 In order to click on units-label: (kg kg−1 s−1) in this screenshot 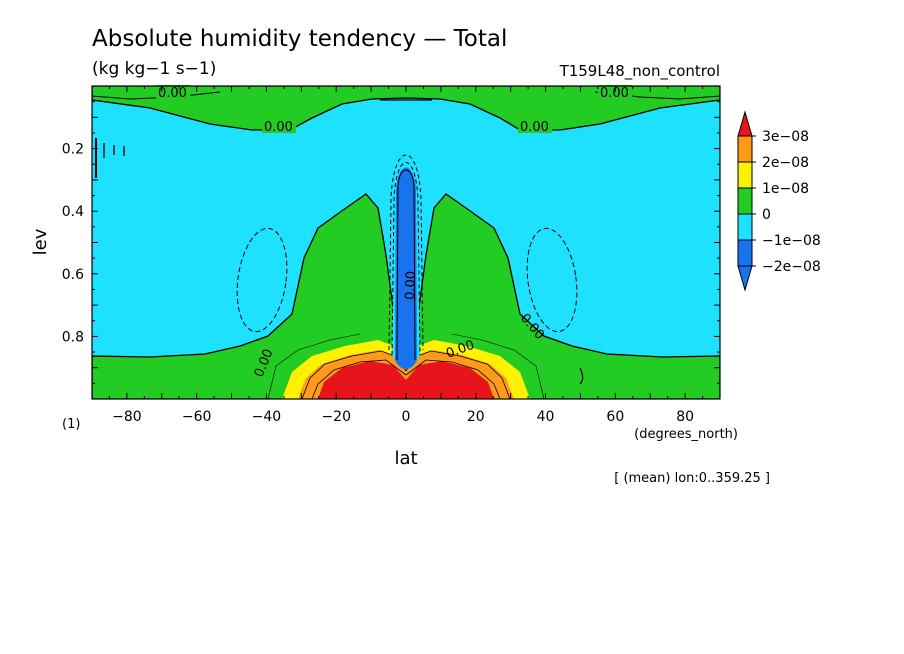, I will do `click(154, 69)`.